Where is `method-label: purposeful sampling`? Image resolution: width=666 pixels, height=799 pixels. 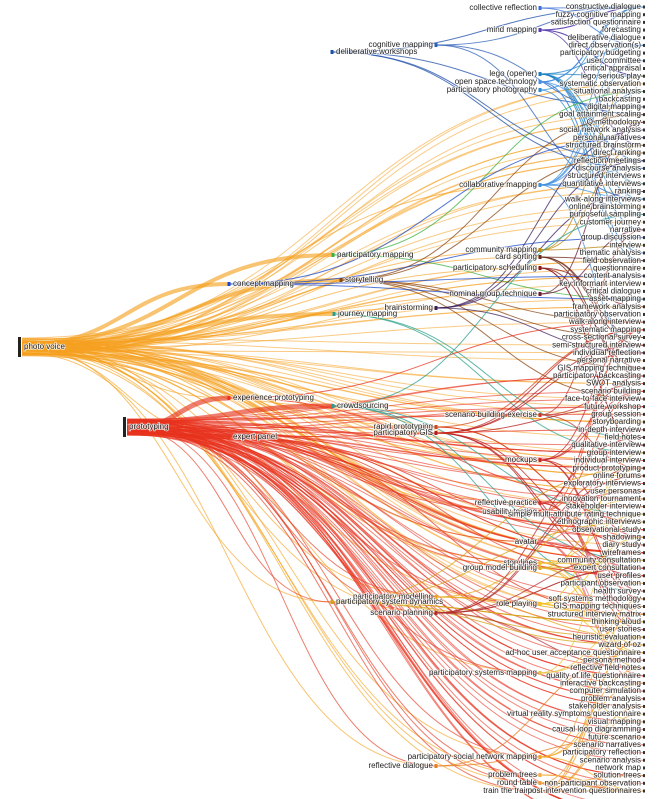 method-label: purposeful sampling is located at coordinates (605, 214).